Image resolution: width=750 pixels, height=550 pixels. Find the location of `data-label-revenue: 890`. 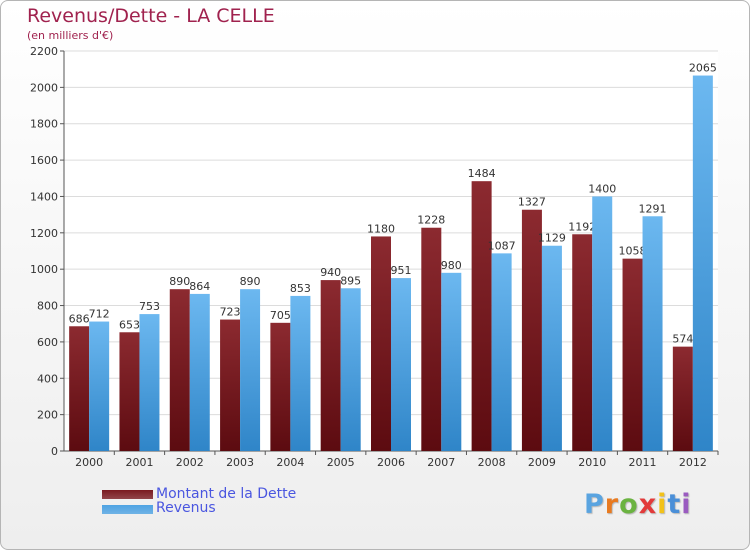

data-label-revenue: 890 is located at coordinates (250, 281).